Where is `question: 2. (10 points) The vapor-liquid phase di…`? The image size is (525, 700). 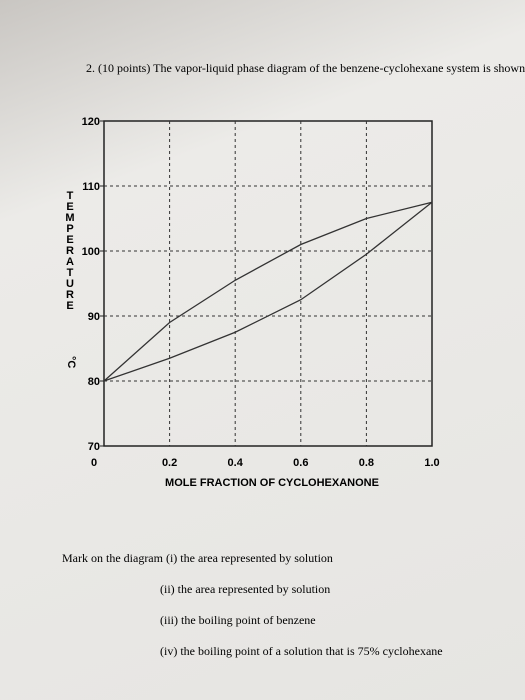 question: 2. (10 points) The vapor-liquid phase di… is located at coordinates (305, 68).